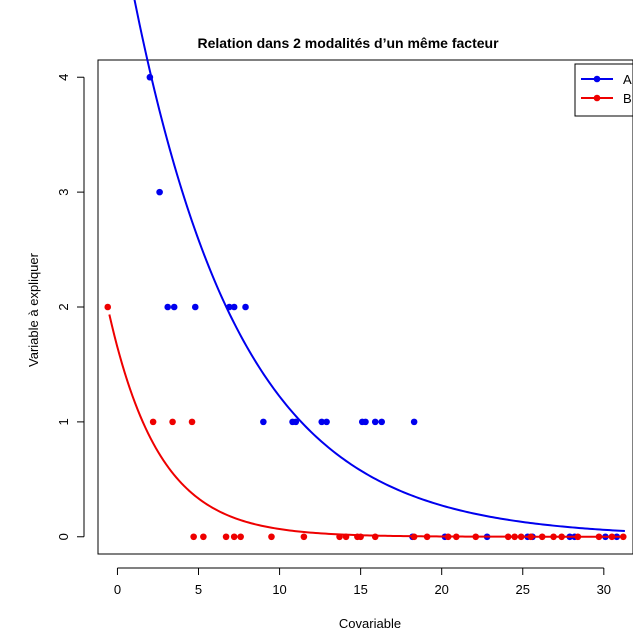 The image size is (633, 632). I want to click on x-tick-label: 20, so click(441, 589).